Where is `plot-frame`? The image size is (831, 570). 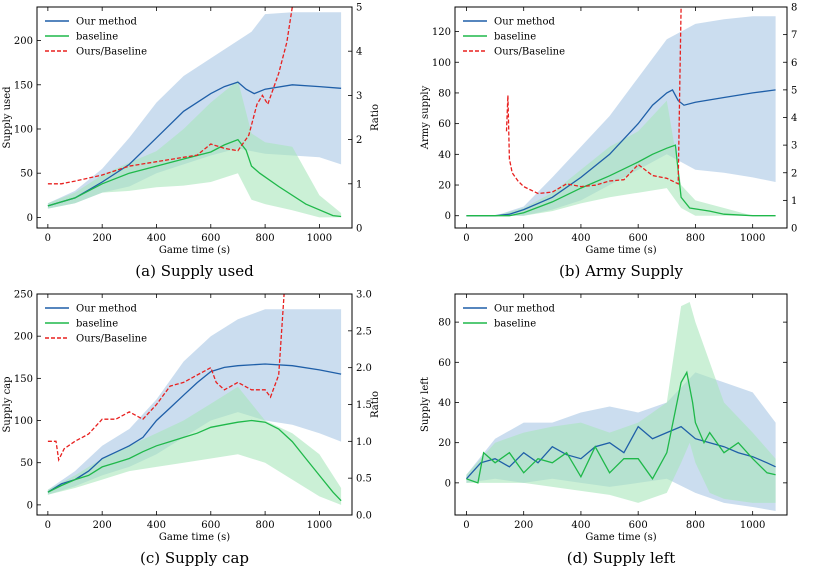 plot-frame is located at coordinates (194, 117).